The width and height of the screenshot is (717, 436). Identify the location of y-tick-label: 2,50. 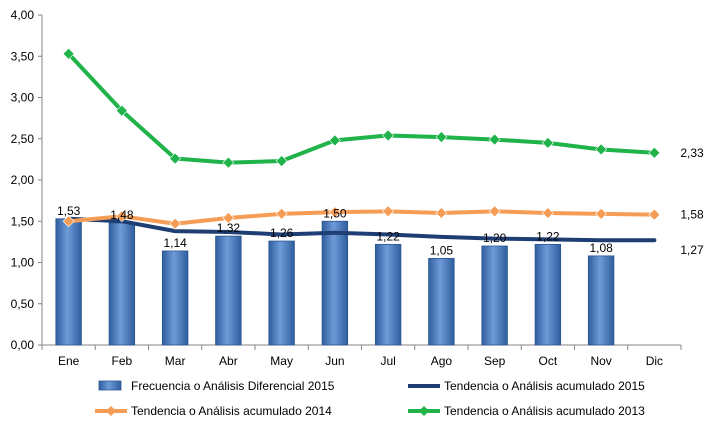
(23, 139).